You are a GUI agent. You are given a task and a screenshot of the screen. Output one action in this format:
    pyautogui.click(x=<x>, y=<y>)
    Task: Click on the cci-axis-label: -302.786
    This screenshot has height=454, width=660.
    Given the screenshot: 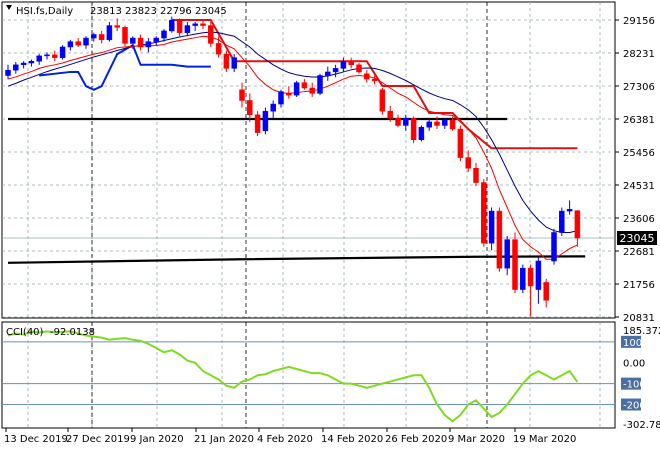 What is the action you would take?
    pyautogui.click(x=641, y=425)
    